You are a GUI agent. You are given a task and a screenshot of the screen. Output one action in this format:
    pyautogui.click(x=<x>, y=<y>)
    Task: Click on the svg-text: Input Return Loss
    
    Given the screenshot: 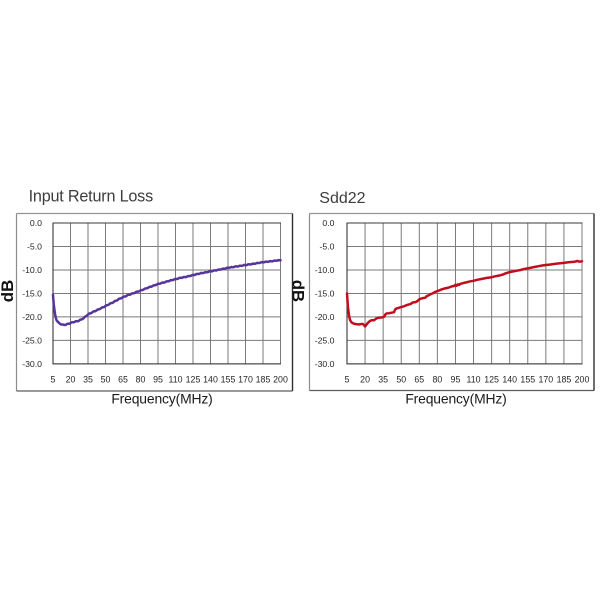 What is the action you would take?
    pyautogui.click(x=91, y=196)
    